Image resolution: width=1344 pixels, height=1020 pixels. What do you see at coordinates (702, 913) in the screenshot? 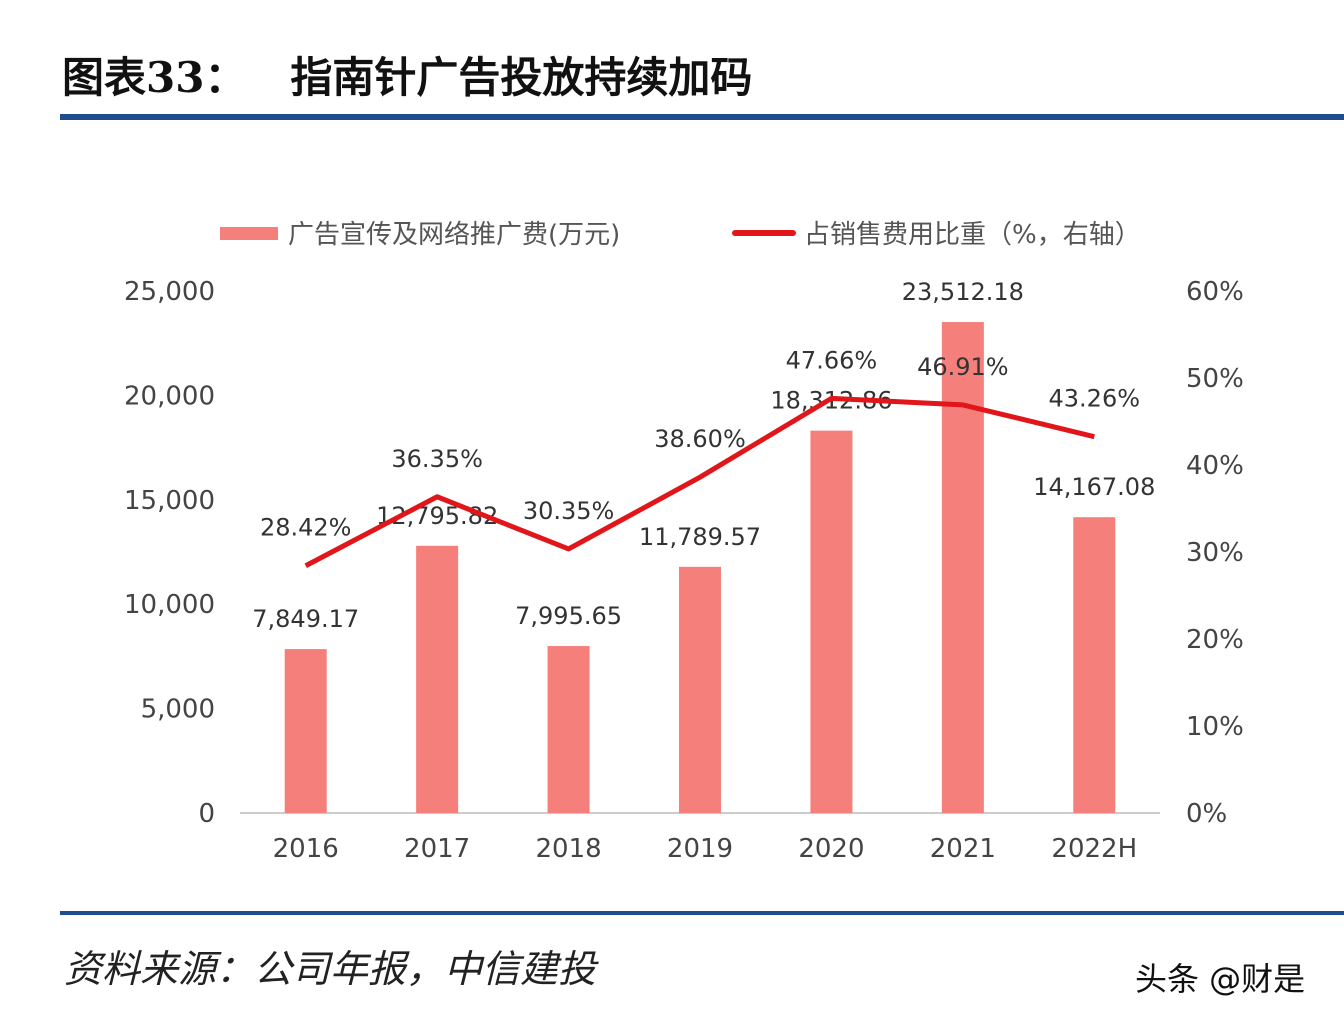
I see `footer-rule` at bounding box center [702, 913].